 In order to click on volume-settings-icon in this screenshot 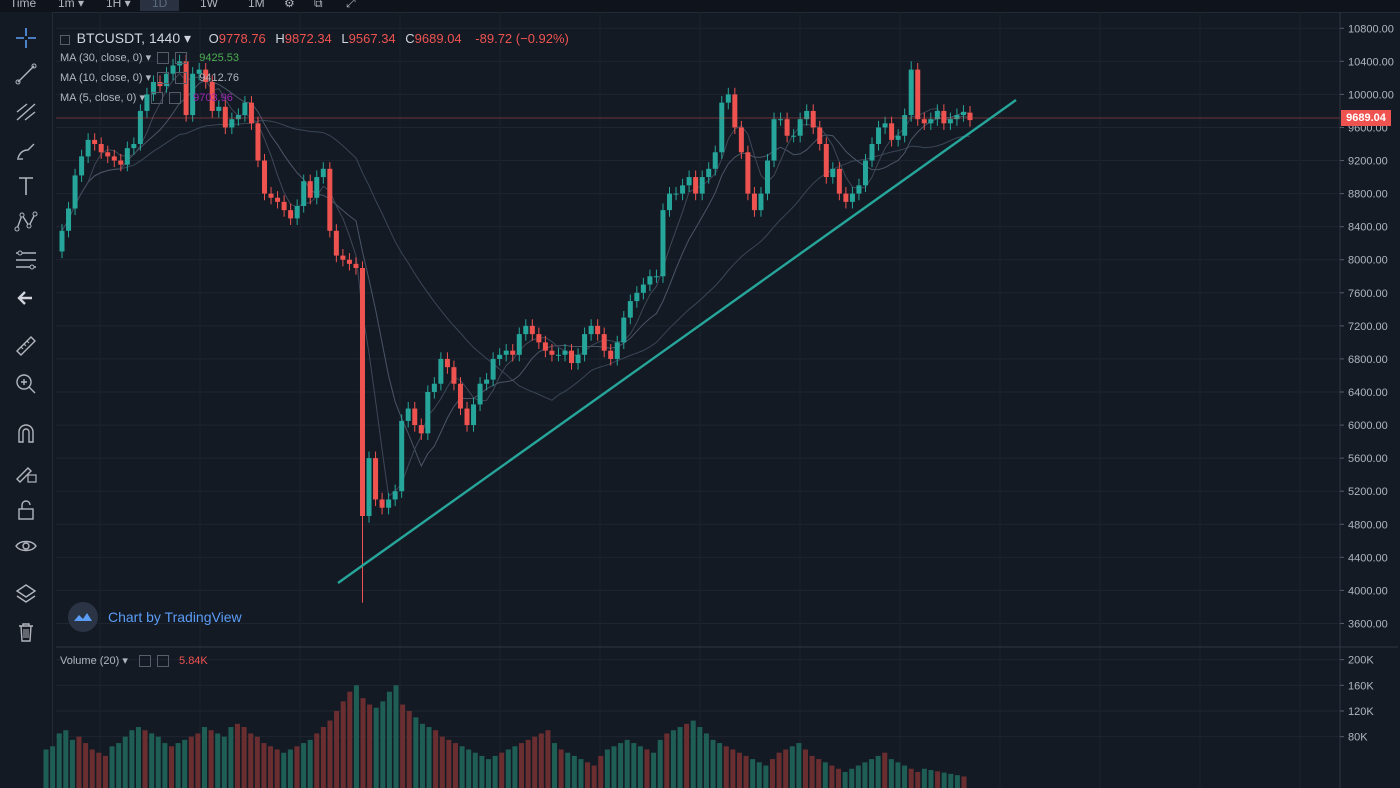, I will do `click(144, 661)`.